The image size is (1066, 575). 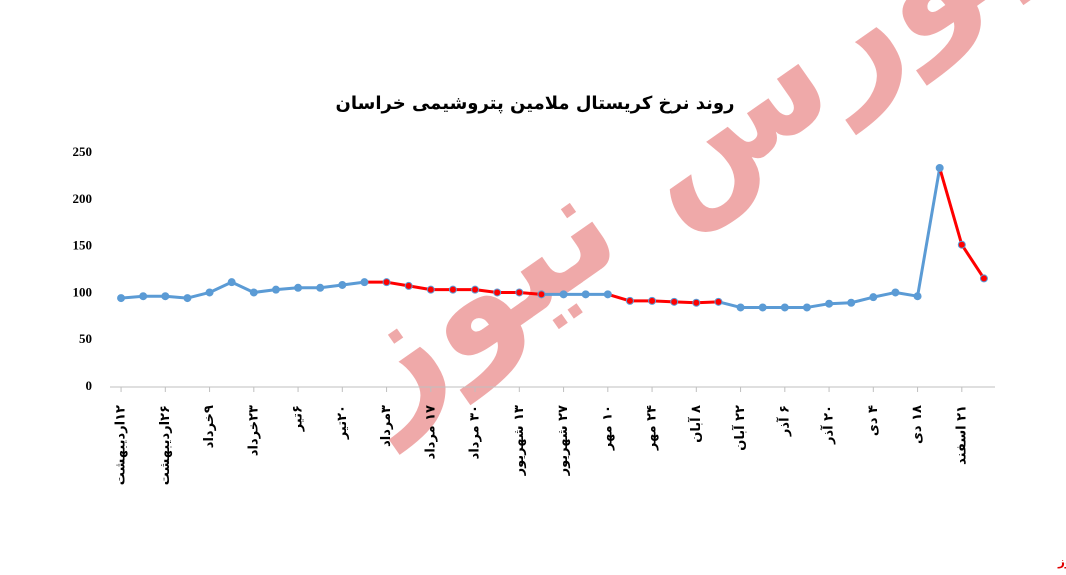 I want to click on x-tick-label: ۸ آبان, so click(x=695, y=424).